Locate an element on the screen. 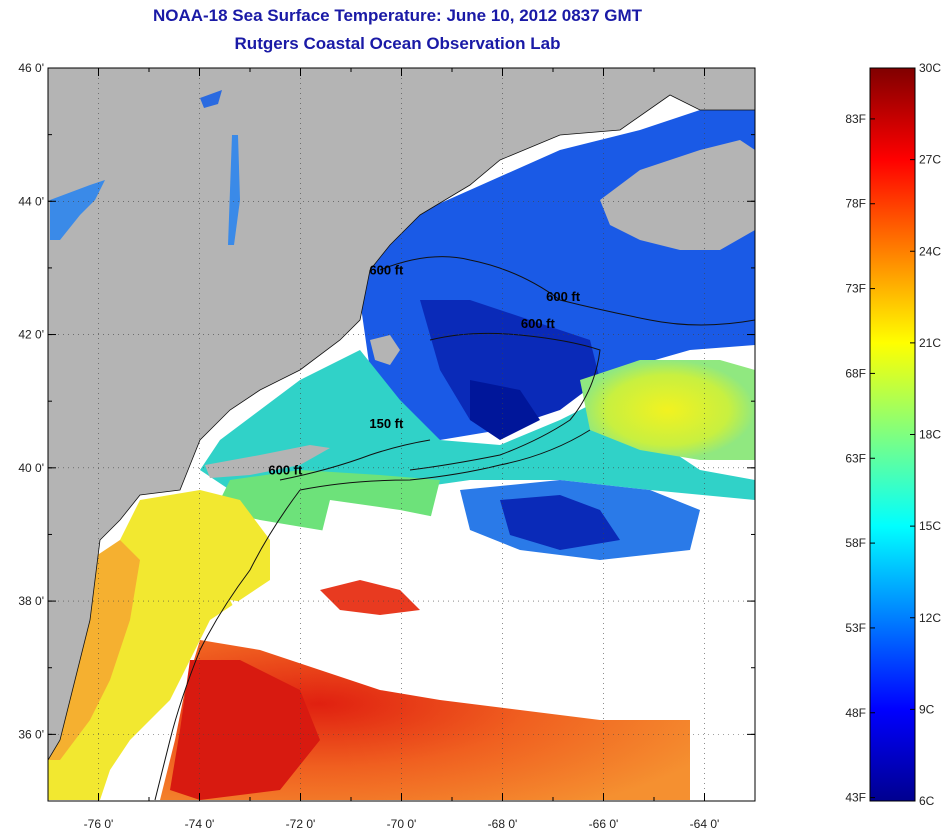 The image size is (944, 840). contour-labels: 600 ft 600 ft 600 ft 150 ft 600 ft is located at coordinates (424, 370).